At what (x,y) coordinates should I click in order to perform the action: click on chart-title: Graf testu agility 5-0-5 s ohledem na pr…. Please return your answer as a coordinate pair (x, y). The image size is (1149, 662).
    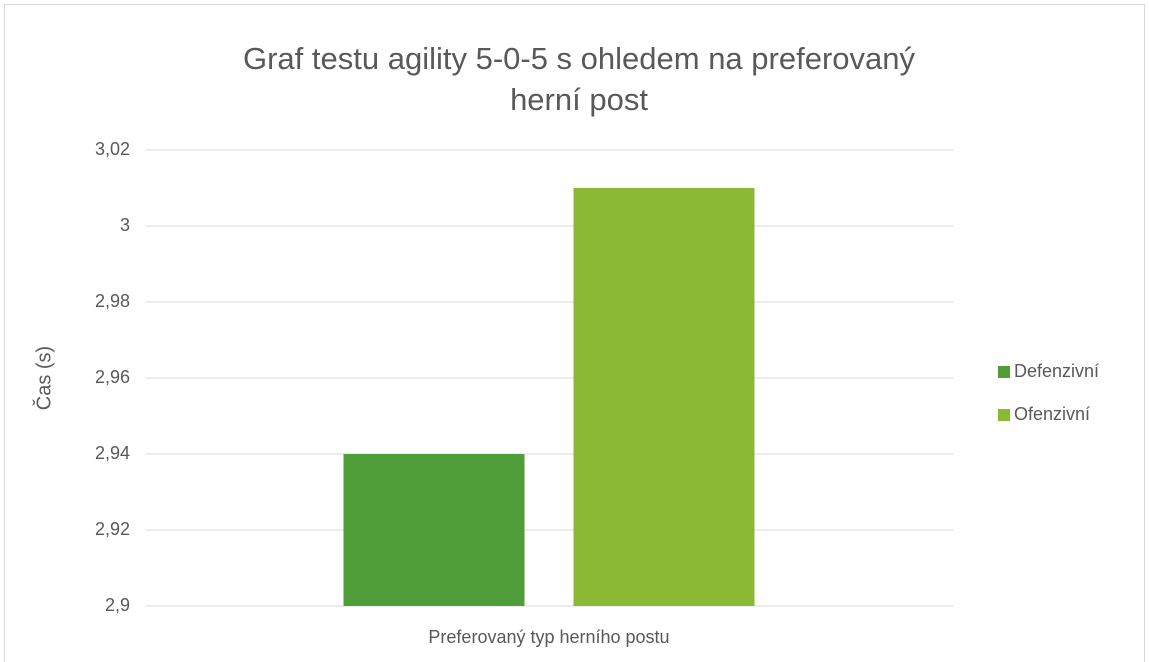
    Looking at the image, I should click on (578, 79).